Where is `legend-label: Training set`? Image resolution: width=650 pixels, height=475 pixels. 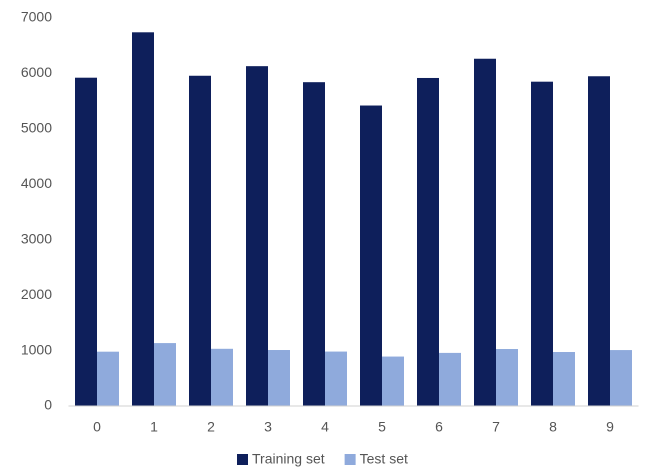 legend-label: Training set is located at coordinates (288, 459).